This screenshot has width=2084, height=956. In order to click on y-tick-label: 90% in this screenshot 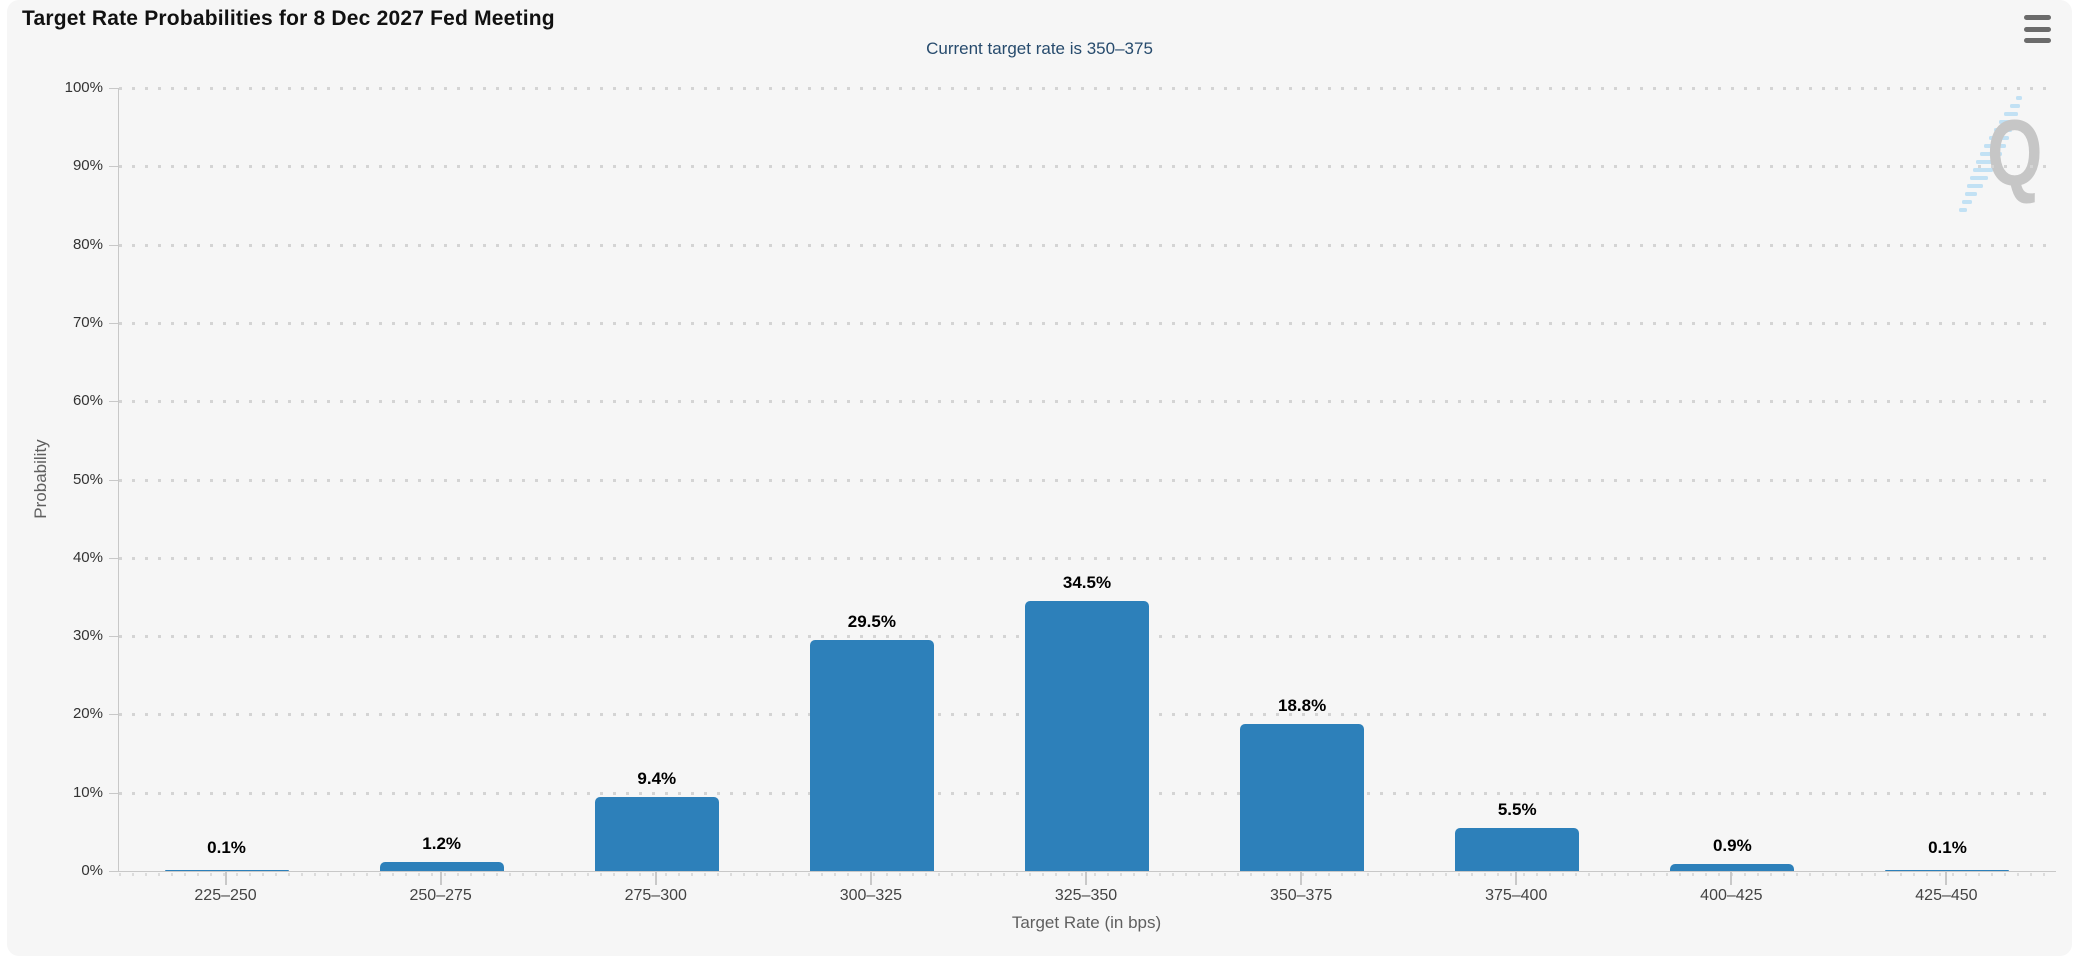, I will do `click(87, 166)`.